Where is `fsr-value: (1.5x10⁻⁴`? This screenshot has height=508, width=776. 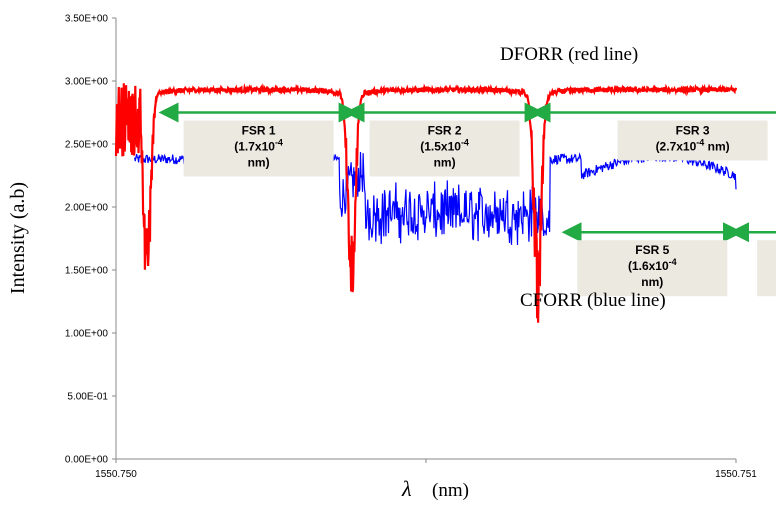 fsr-value: (1.5x10⁻⁴ is located at coordinates (444, 146).